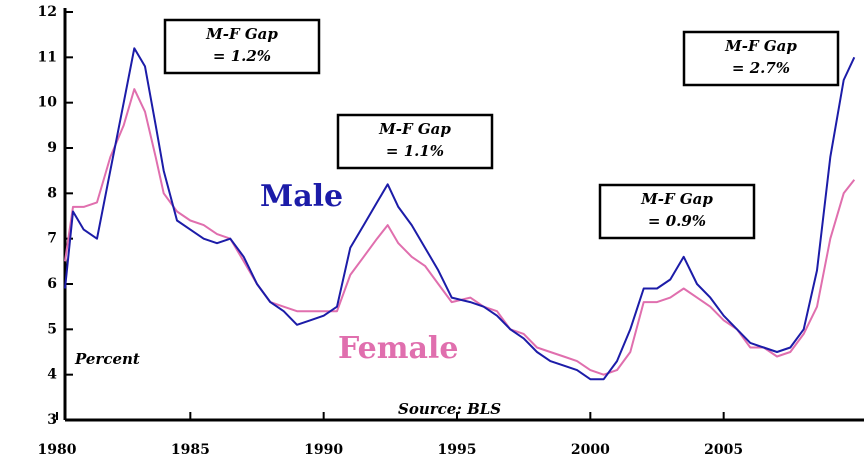  What do you see at coordinates (190, 450) in the screenshot?
I see `x-tick-label: 1985` at bounding box center [190, 450].